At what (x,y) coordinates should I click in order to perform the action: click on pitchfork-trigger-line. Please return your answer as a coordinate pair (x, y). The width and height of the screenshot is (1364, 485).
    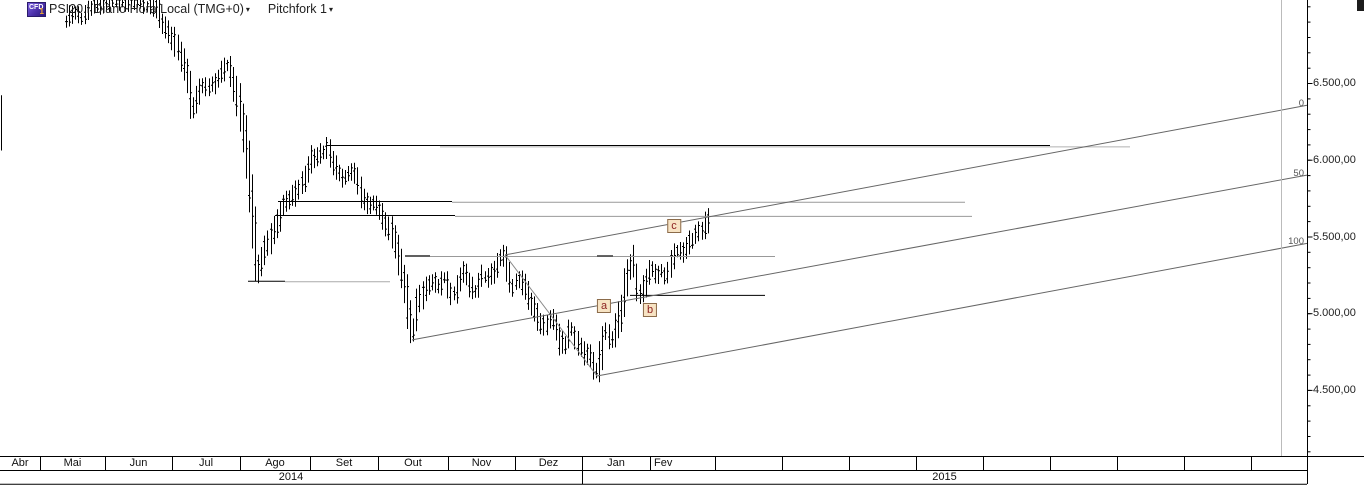
    Looking at the image, I should click on (551, 315).